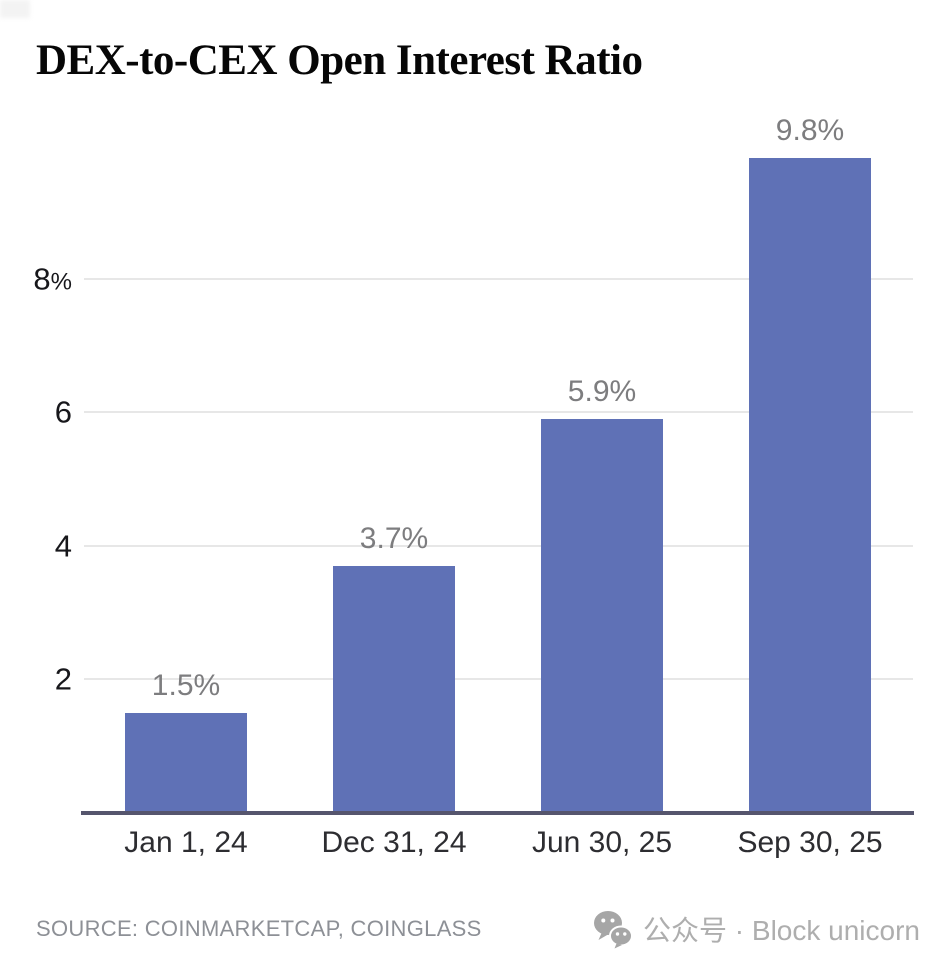 The width and height of the screenshot is (948, 970). I want to click on y-tick-label-4: 4, so click(63, 545).